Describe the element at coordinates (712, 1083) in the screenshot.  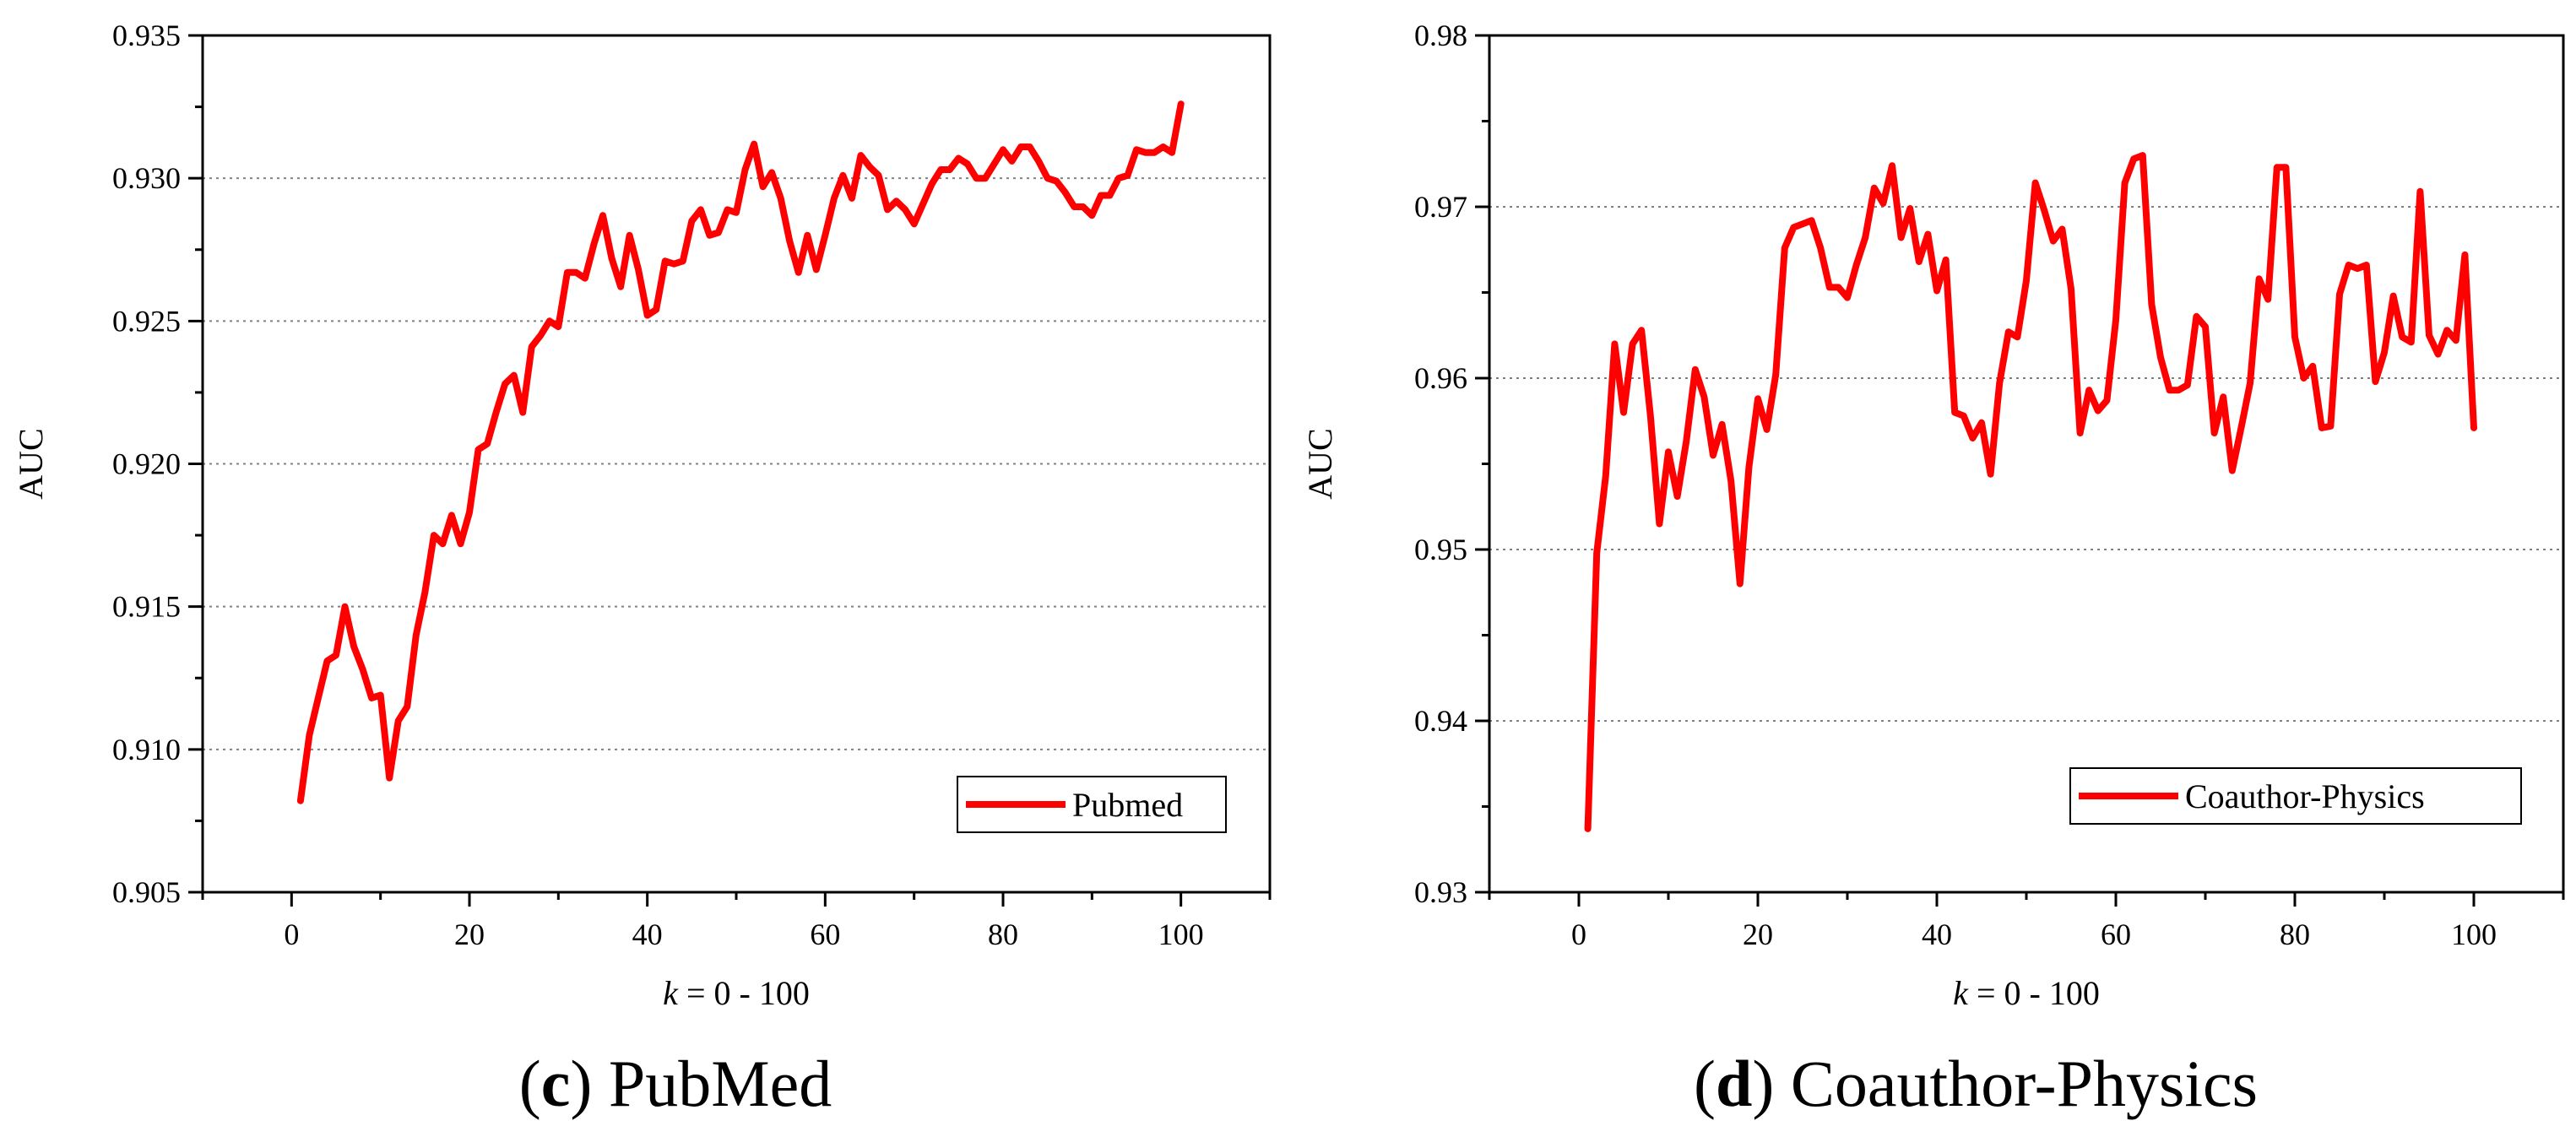
I see `caption-title: PubMed` at that location.